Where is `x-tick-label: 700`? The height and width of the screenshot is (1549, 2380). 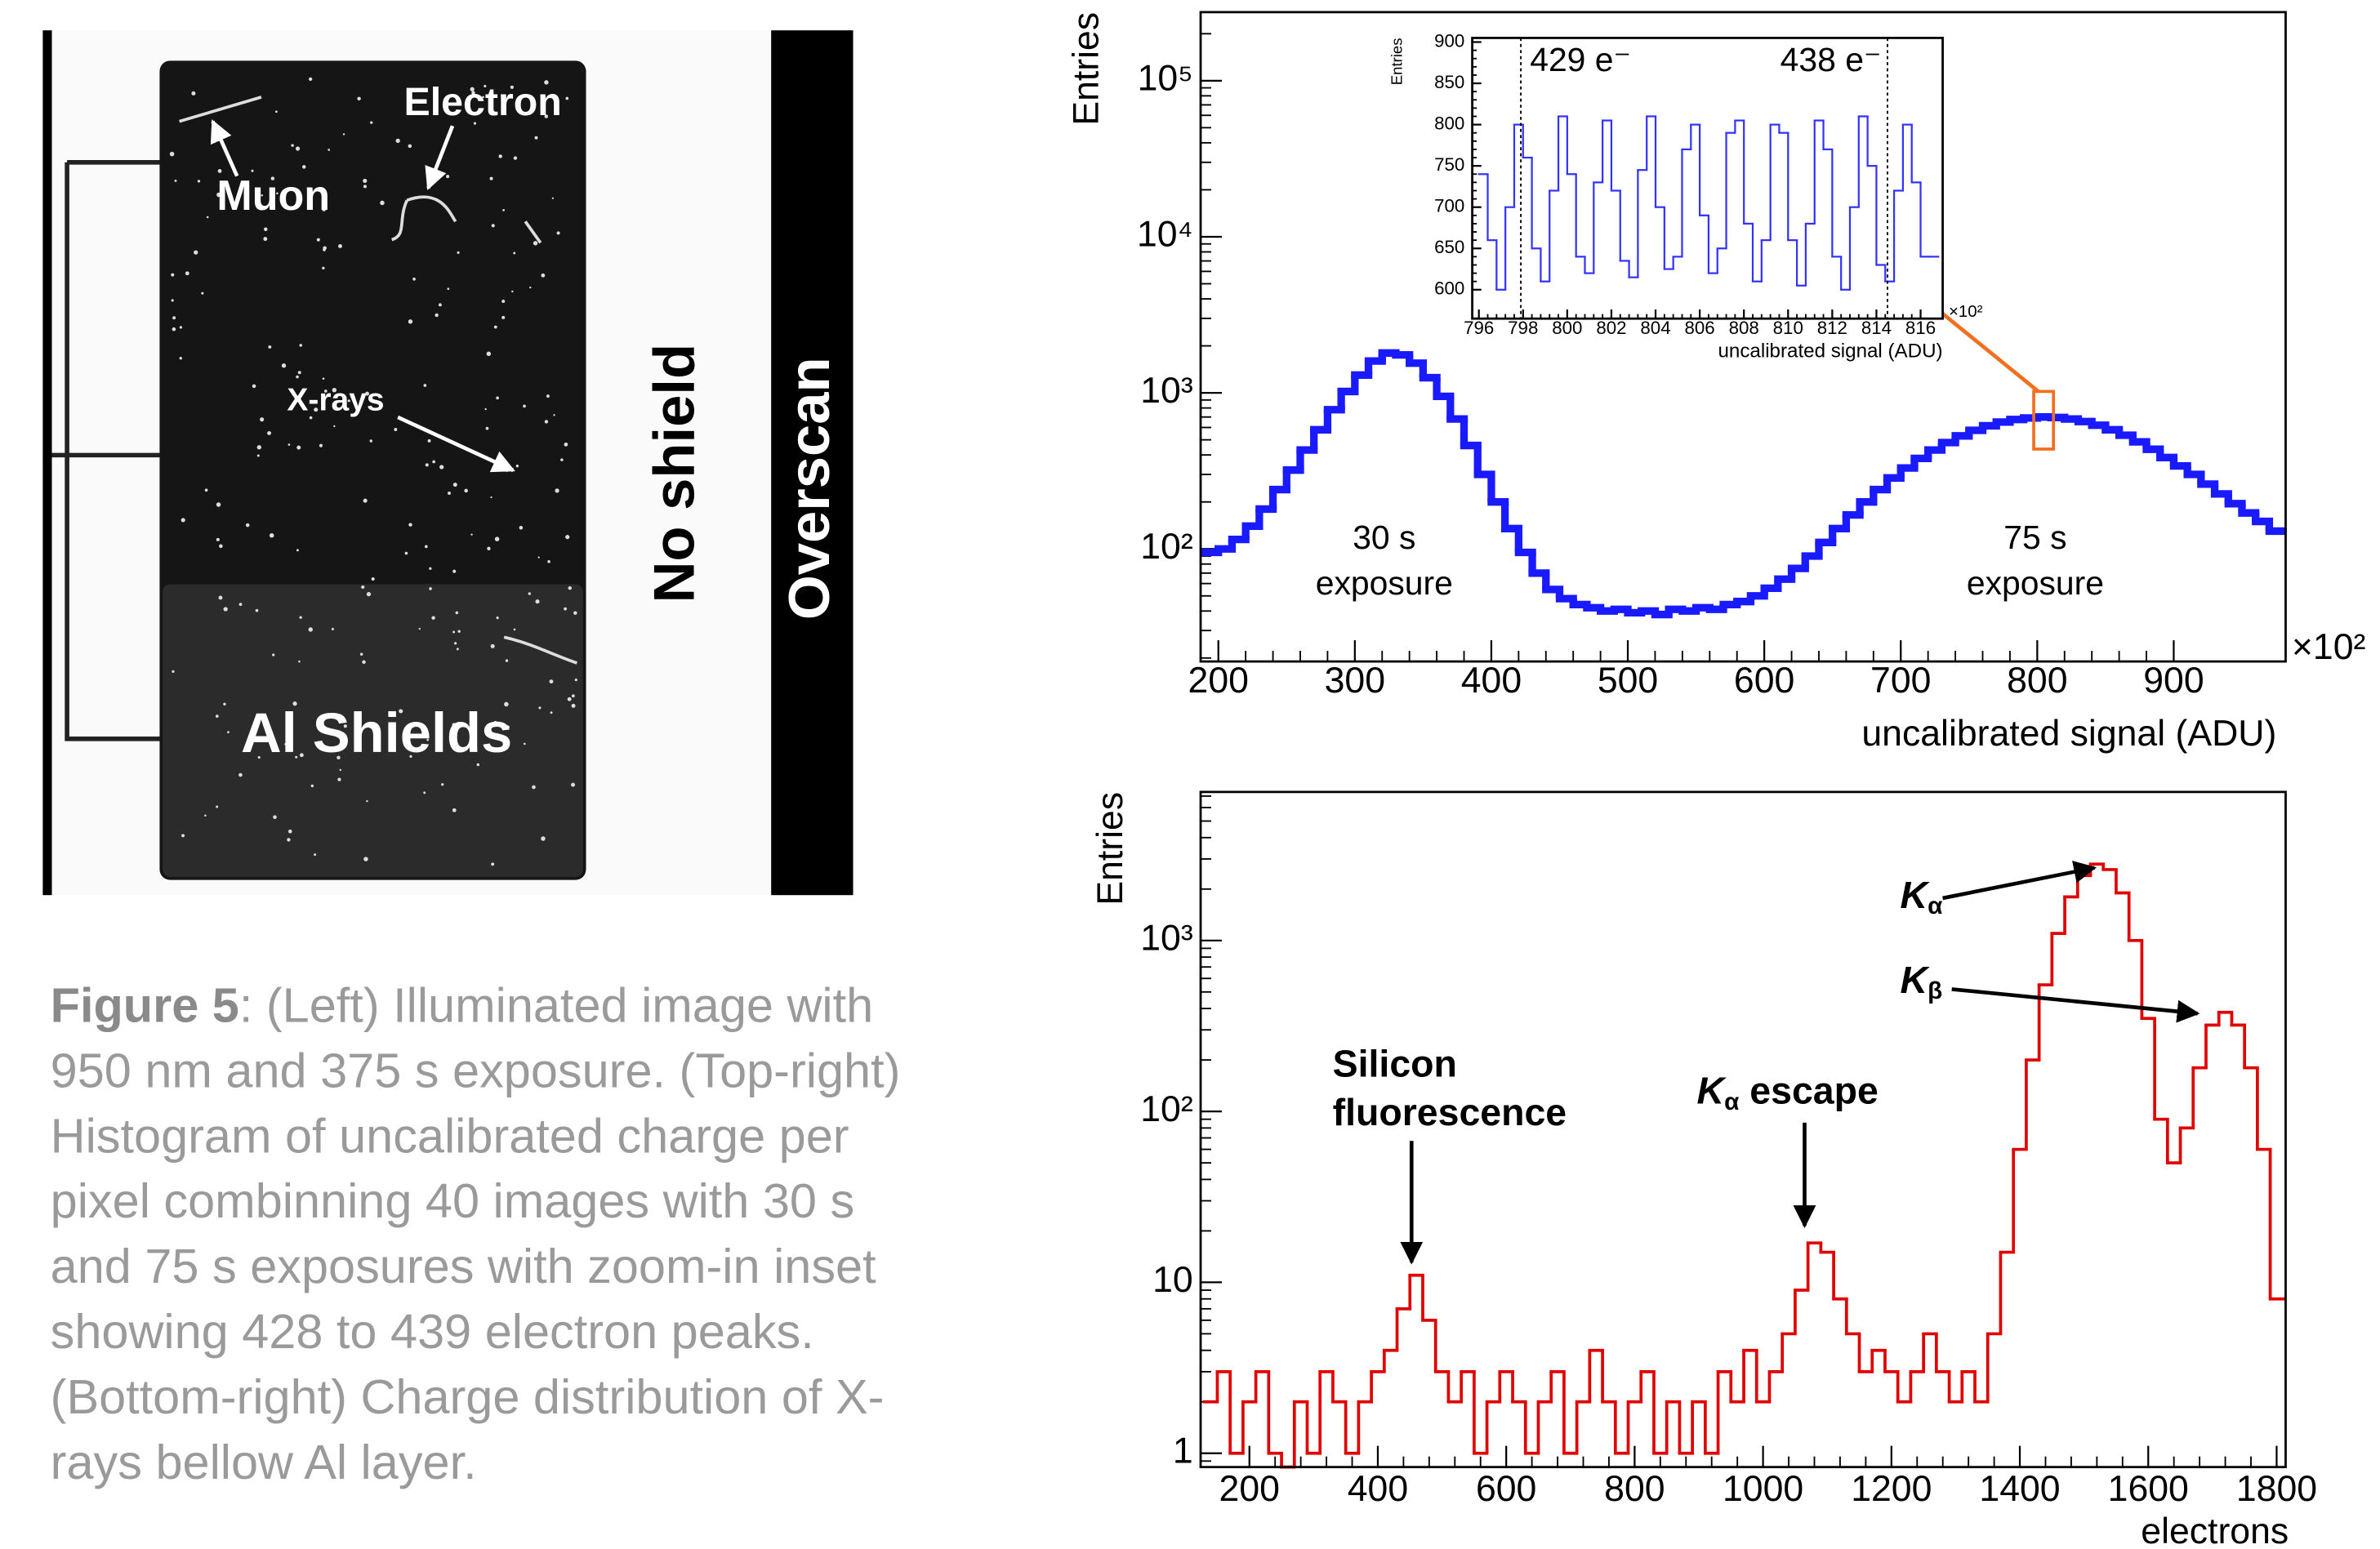
x-tick-label: 700 is located at coordinates (1901, 681).